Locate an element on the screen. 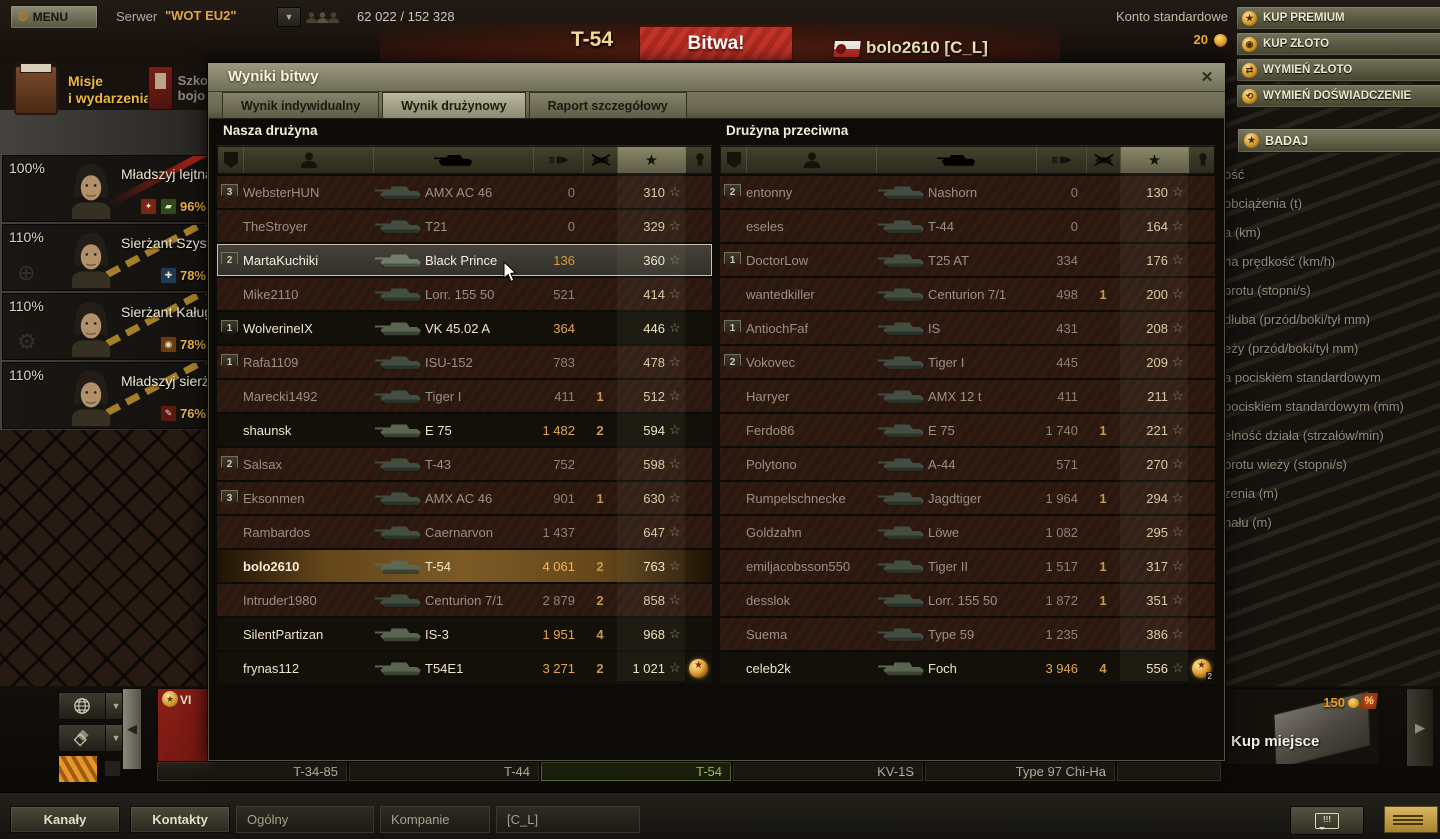 The width and height of the screenshot is (1440, 839). notifications-button is located at coordinates (1411, 819).